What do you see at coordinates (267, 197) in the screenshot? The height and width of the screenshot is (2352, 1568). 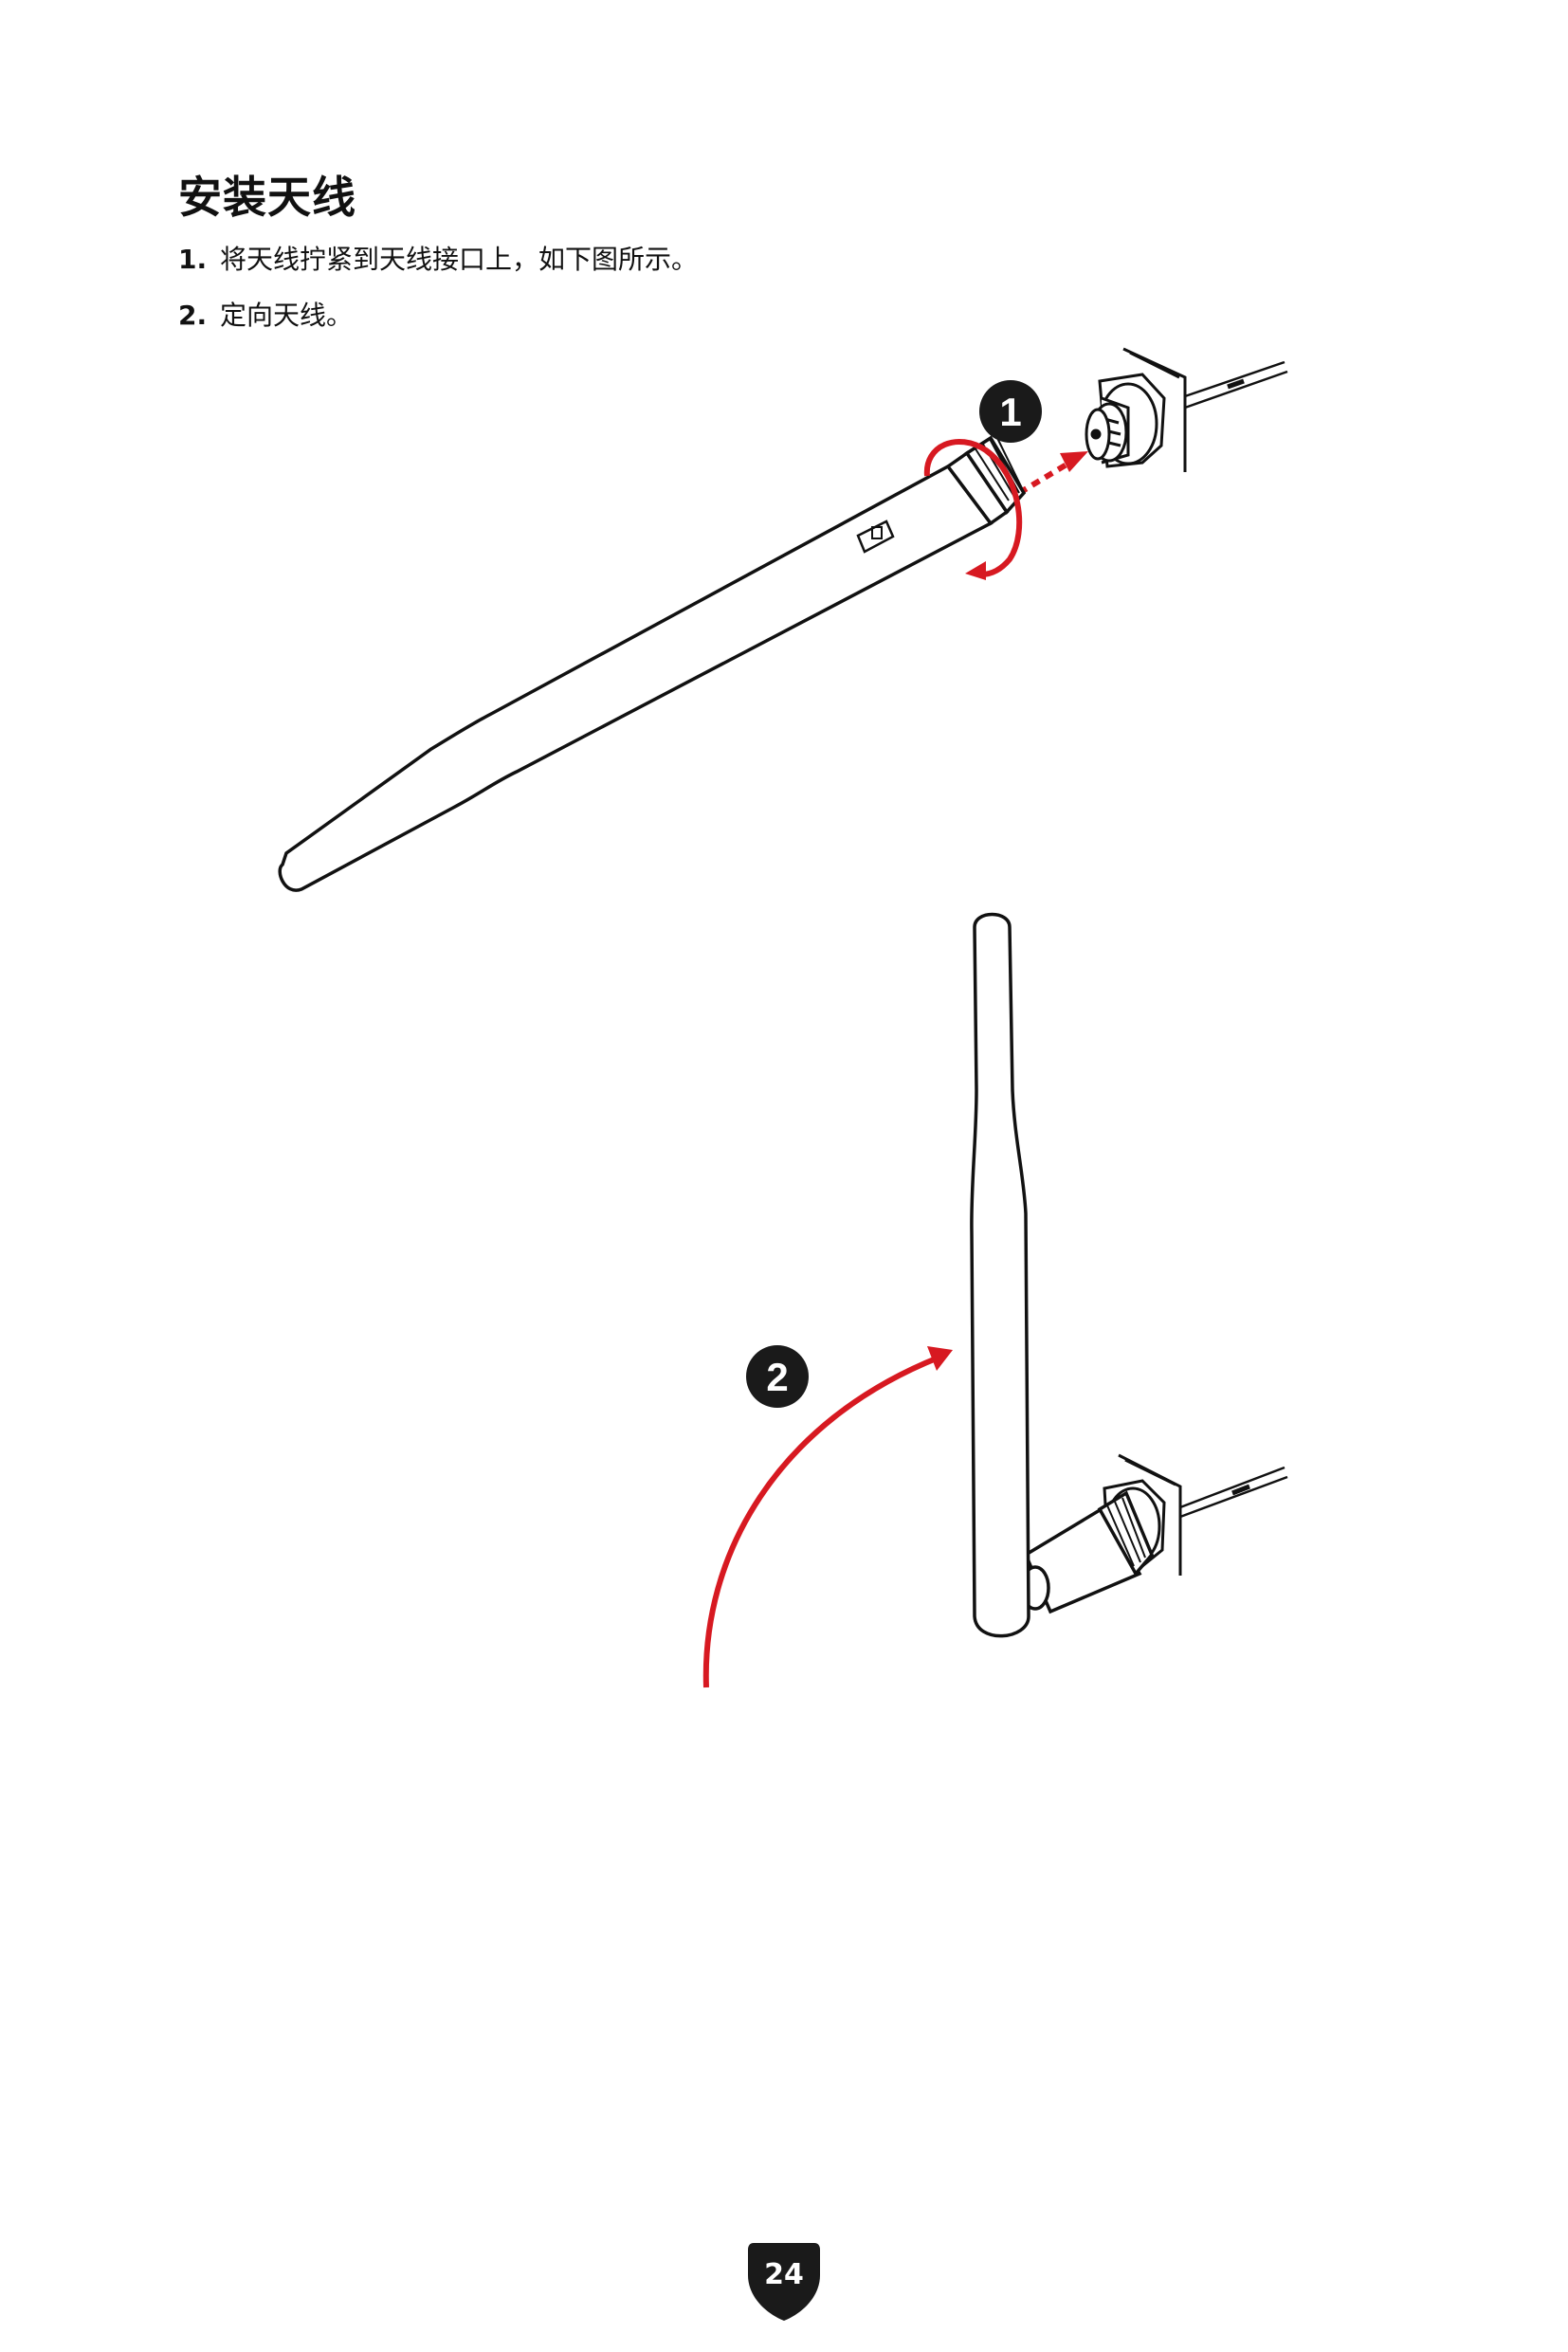 I see `page-title: 安装天线` at bounding box center [267, 197].